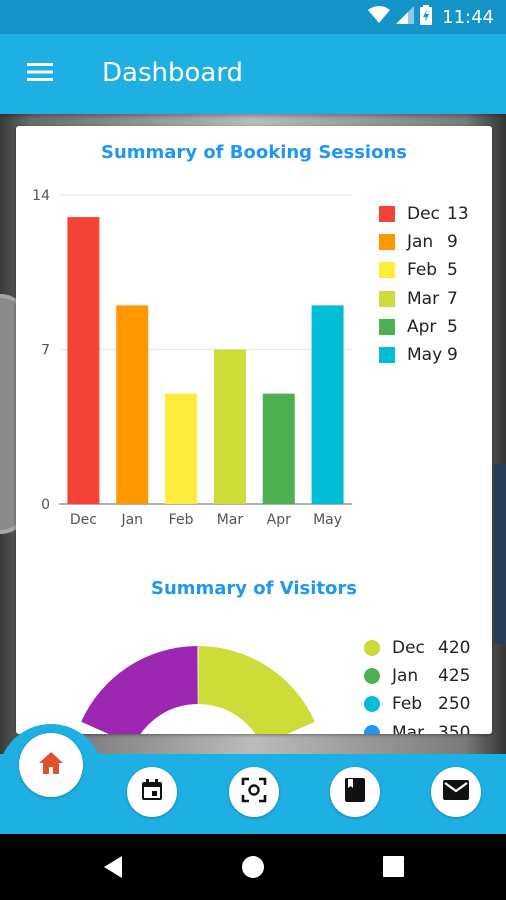 This screenshot has height=900, width=506. Describe the element at coordinates (458, 214) in the screenshot. I see `legend-value: 13` at that location.